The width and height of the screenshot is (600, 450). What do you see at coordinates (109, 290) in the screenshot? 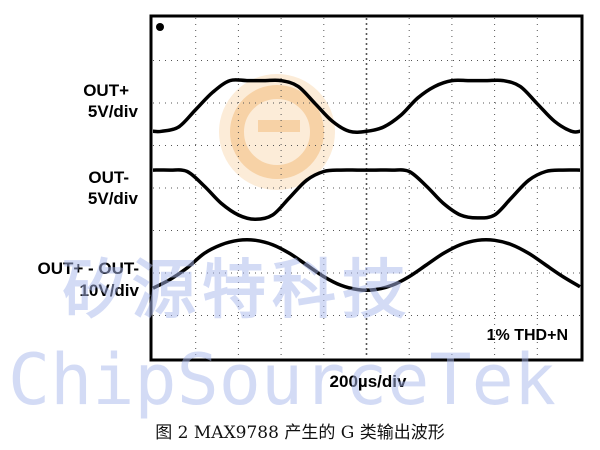
I see `channel-3-scale: 10V/div` at bounding box center [109, 290].